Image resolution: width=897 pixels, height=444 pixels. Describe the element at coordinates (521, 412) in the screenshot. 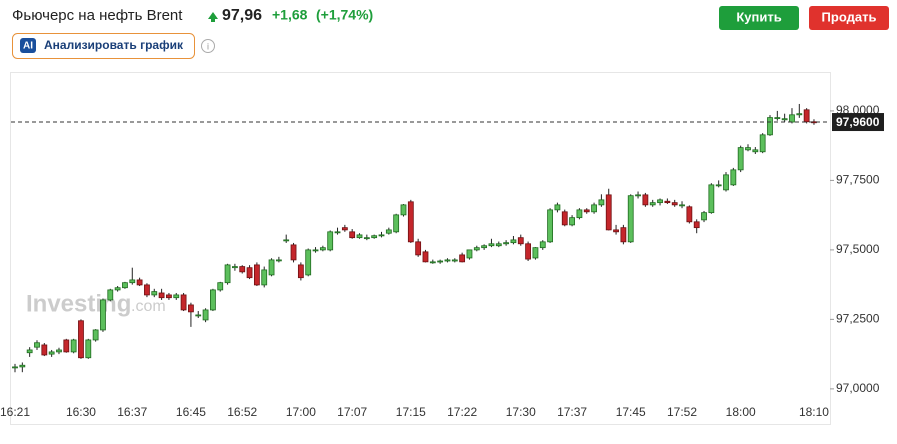

I see `x-tick-label: 17:30` at that location.